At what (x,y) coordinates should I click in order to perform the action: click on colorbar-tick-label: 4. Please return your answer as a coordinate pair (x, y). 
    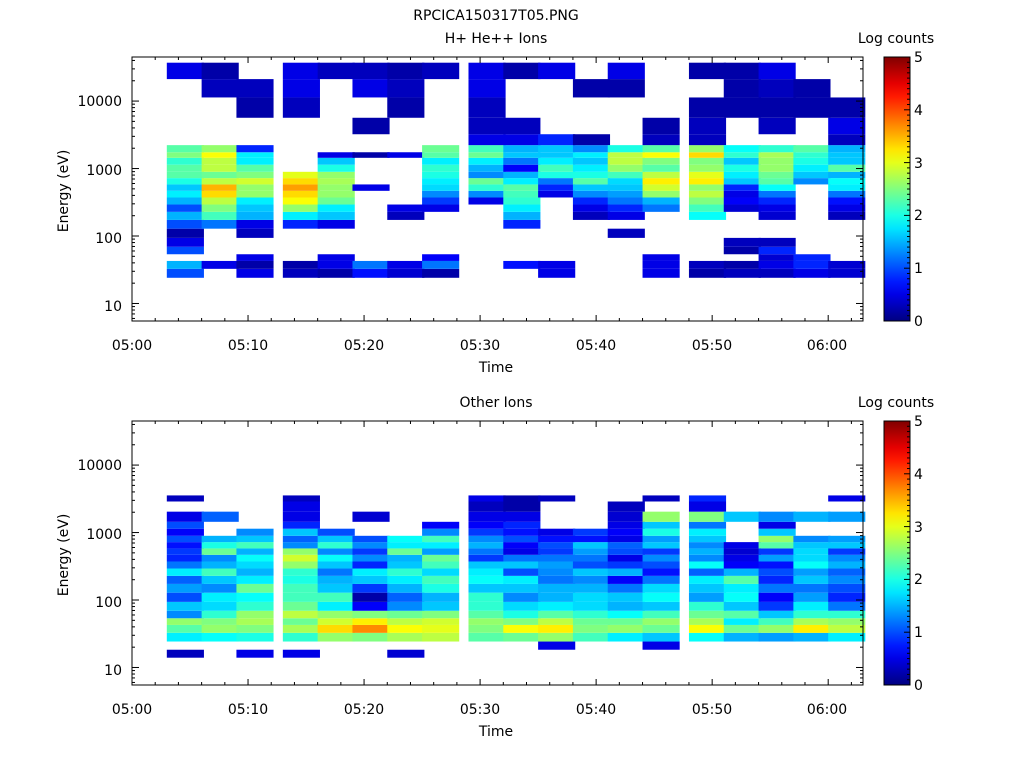
    Looking at the image, I should click on (918, 111).